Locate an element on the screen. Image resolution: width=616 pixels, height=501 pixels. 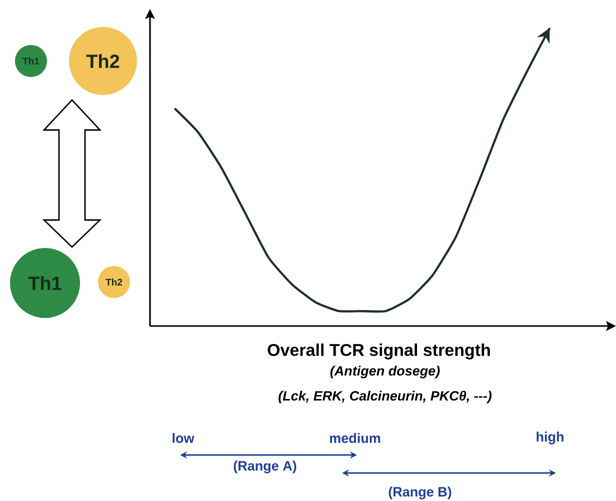
text: (Range A) is located at coordinates (265, 467).